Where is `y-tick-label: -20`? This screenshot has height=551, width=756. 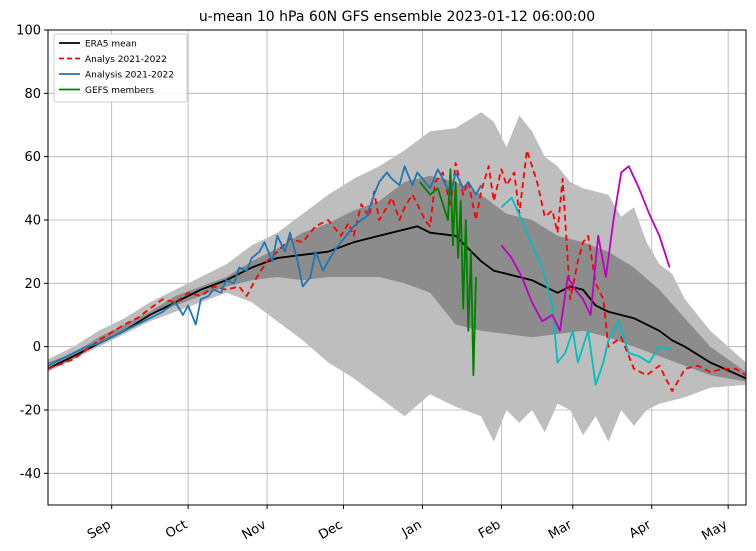 y-tick-label: -20 is located at coordinates (30, 411).